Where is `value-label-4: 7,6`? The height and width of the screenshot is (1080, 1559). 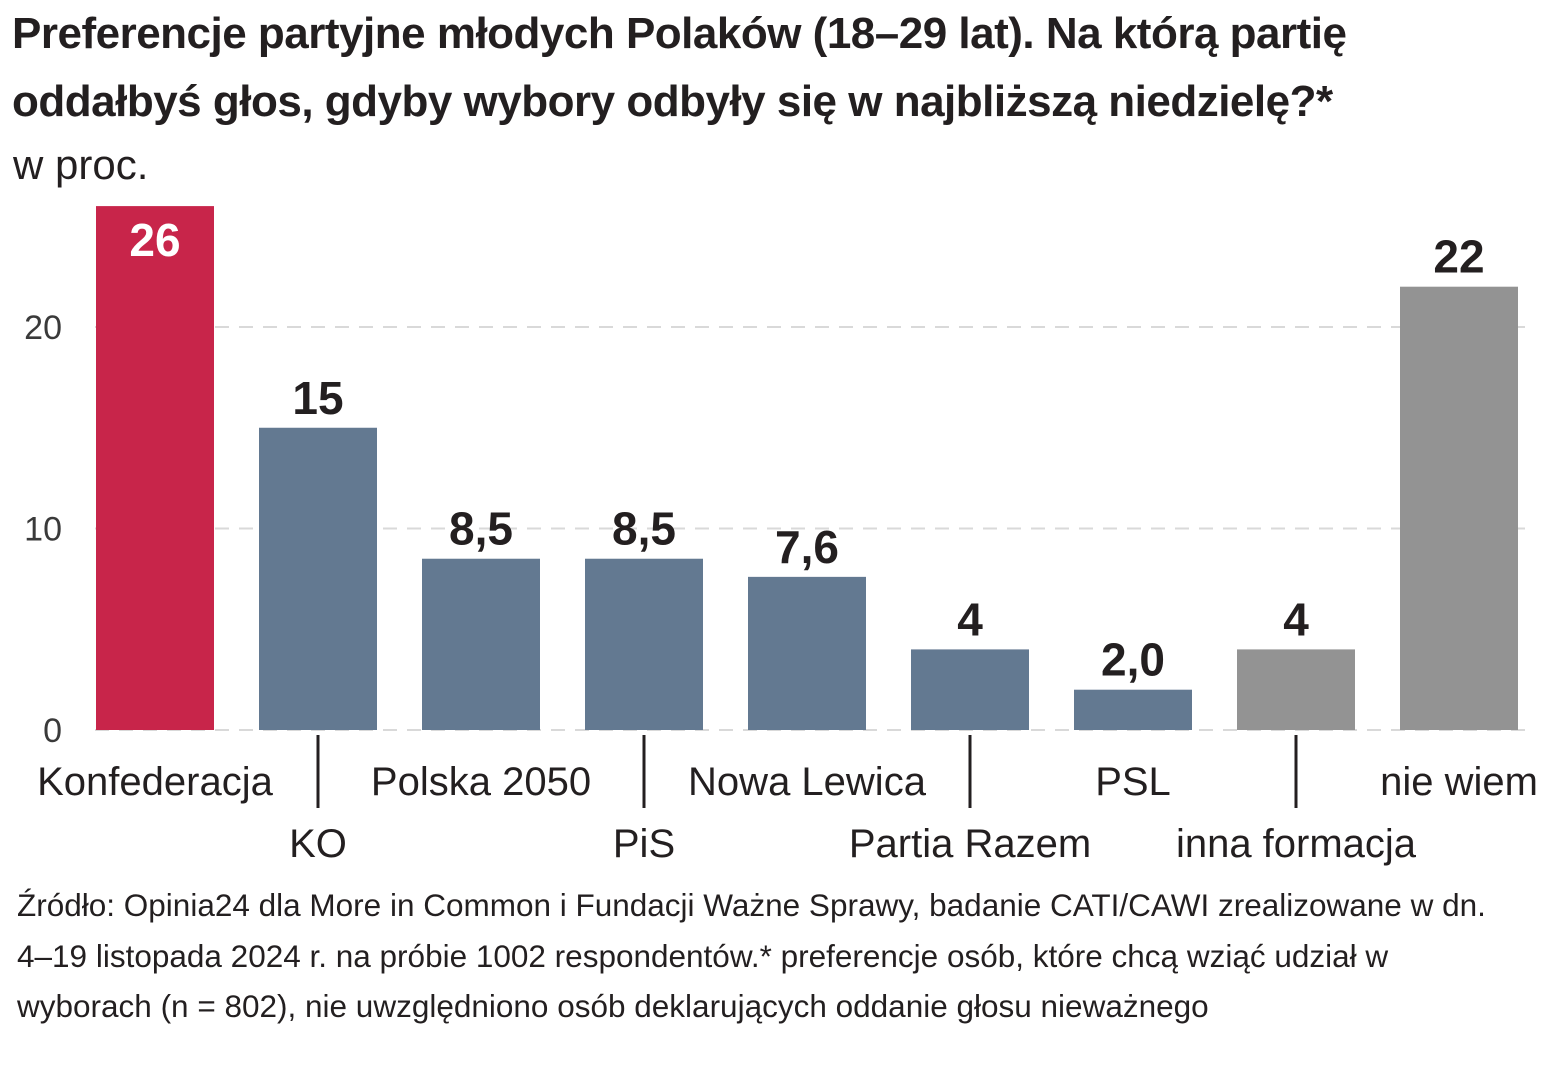
value-label-4: 7,6 is located at coordinates (807, 547).